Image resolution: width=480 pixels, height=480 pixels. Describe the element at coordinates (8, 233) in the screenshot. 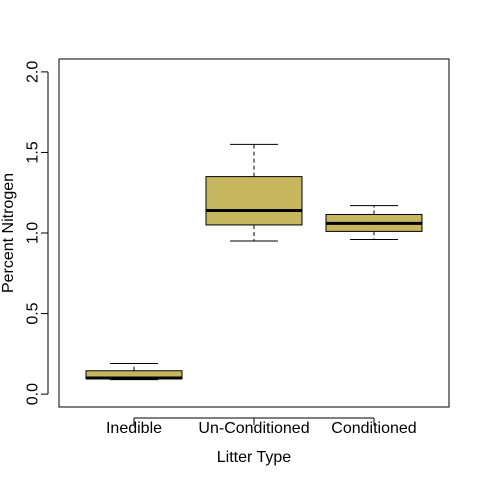

I see `y-axis-label: Percent Nitrogen` at that location.